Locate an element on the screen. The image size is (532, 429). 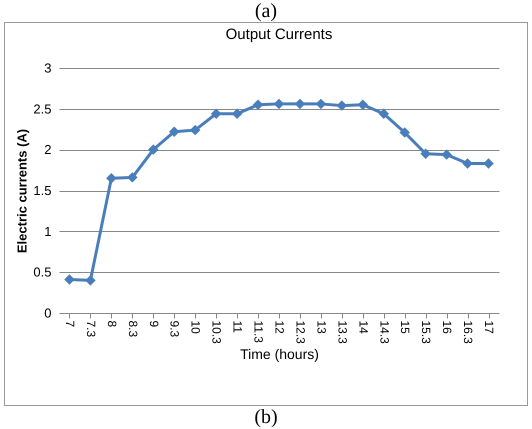
y-tick-label: 1.5 is located at coordinates (42, 190).